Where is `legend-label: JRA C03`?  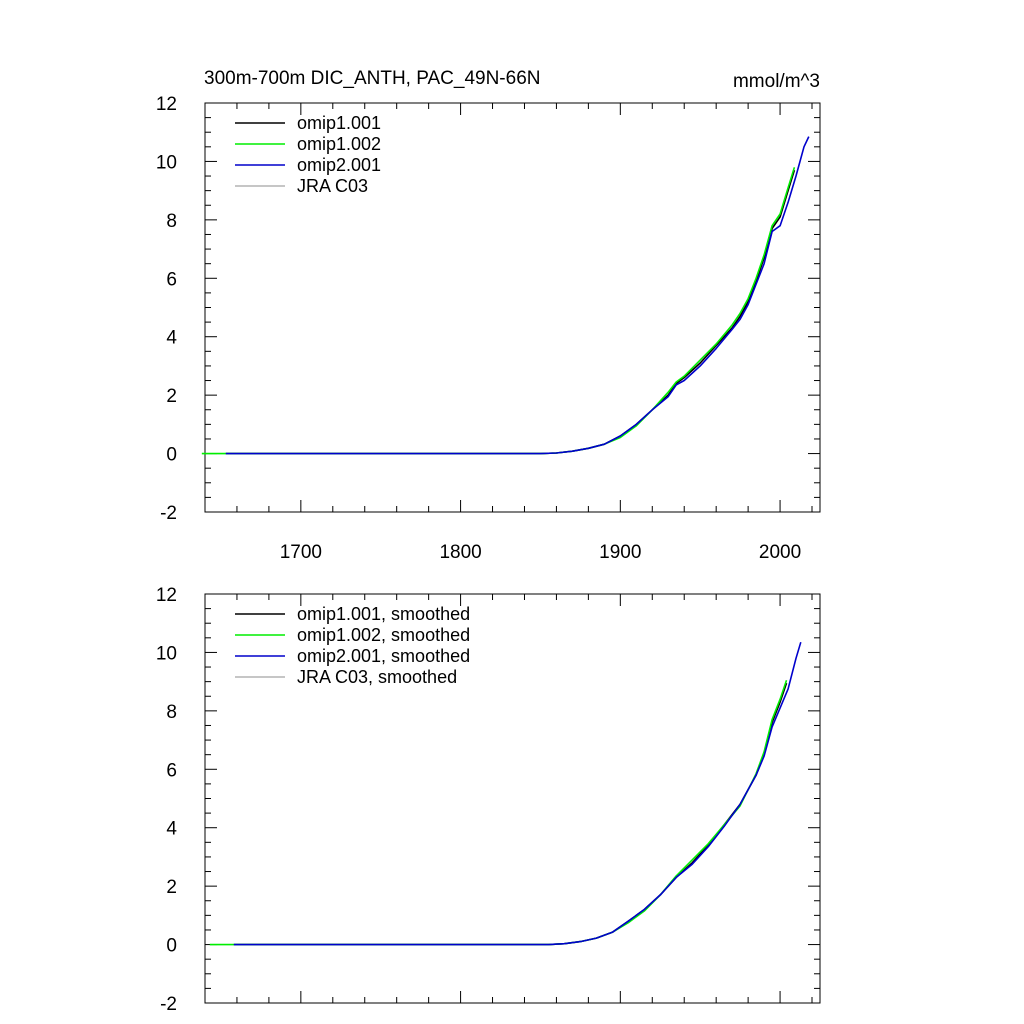
legend-label: JRA C03 is located at coordinates (332, 186).